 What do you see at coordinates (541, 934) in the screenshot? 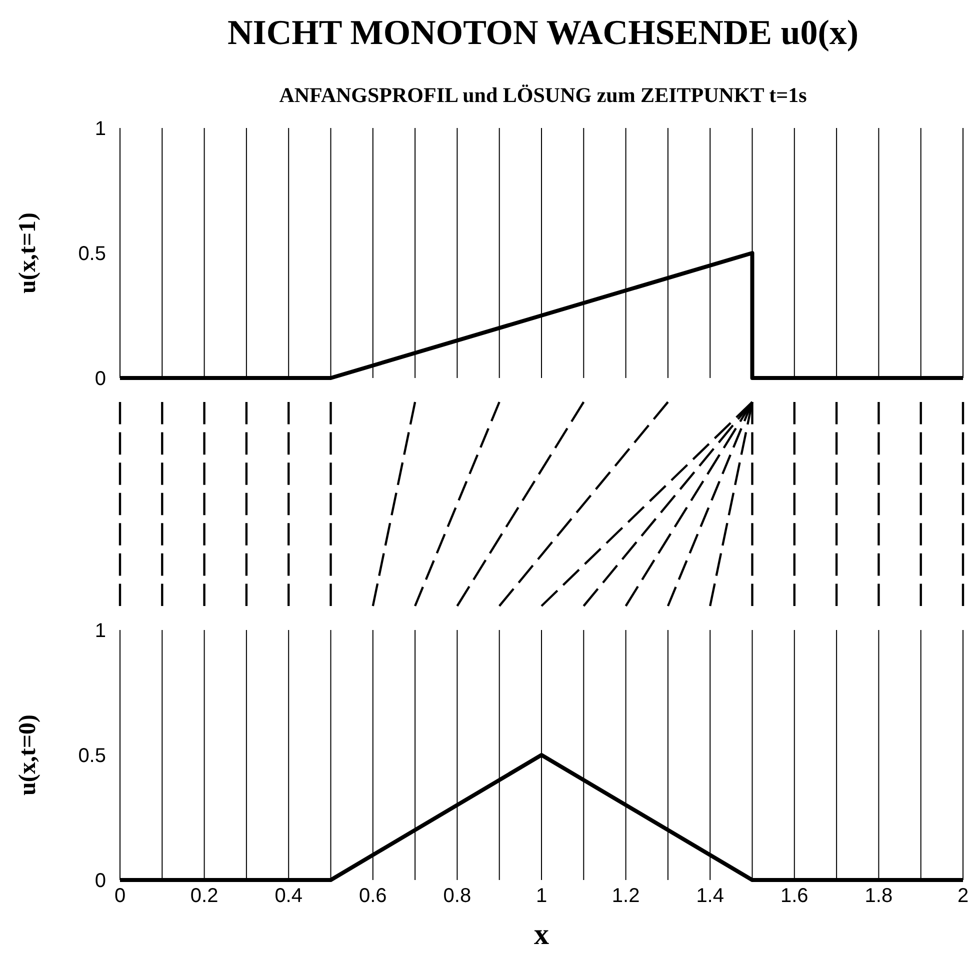
I see `x-axis-title: x` at bounding box center [541, 934].